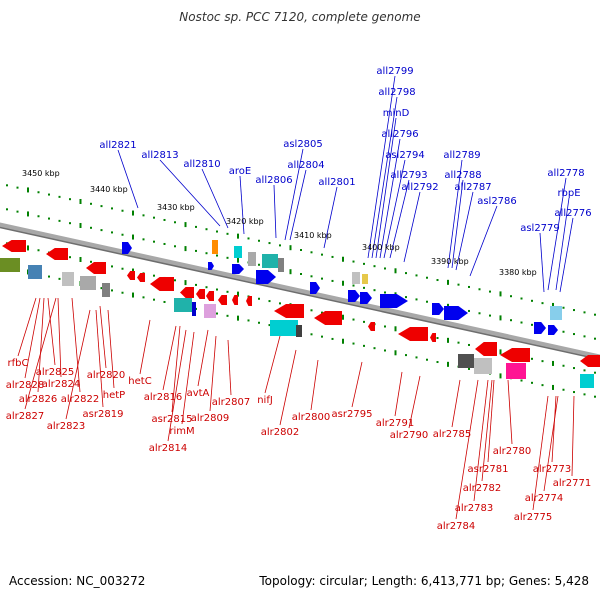 The width and height of the screenshot is (600, 600). Describe the element at coordinates (305, 165) in the screenshot. I see `forward-gene-label: all2804` at that location.